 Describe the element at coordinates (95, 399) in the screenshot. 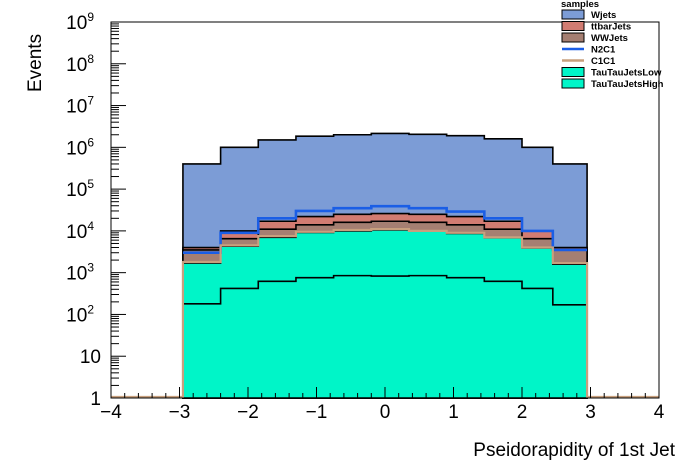

I see `y-tick-label: 1` at that location.